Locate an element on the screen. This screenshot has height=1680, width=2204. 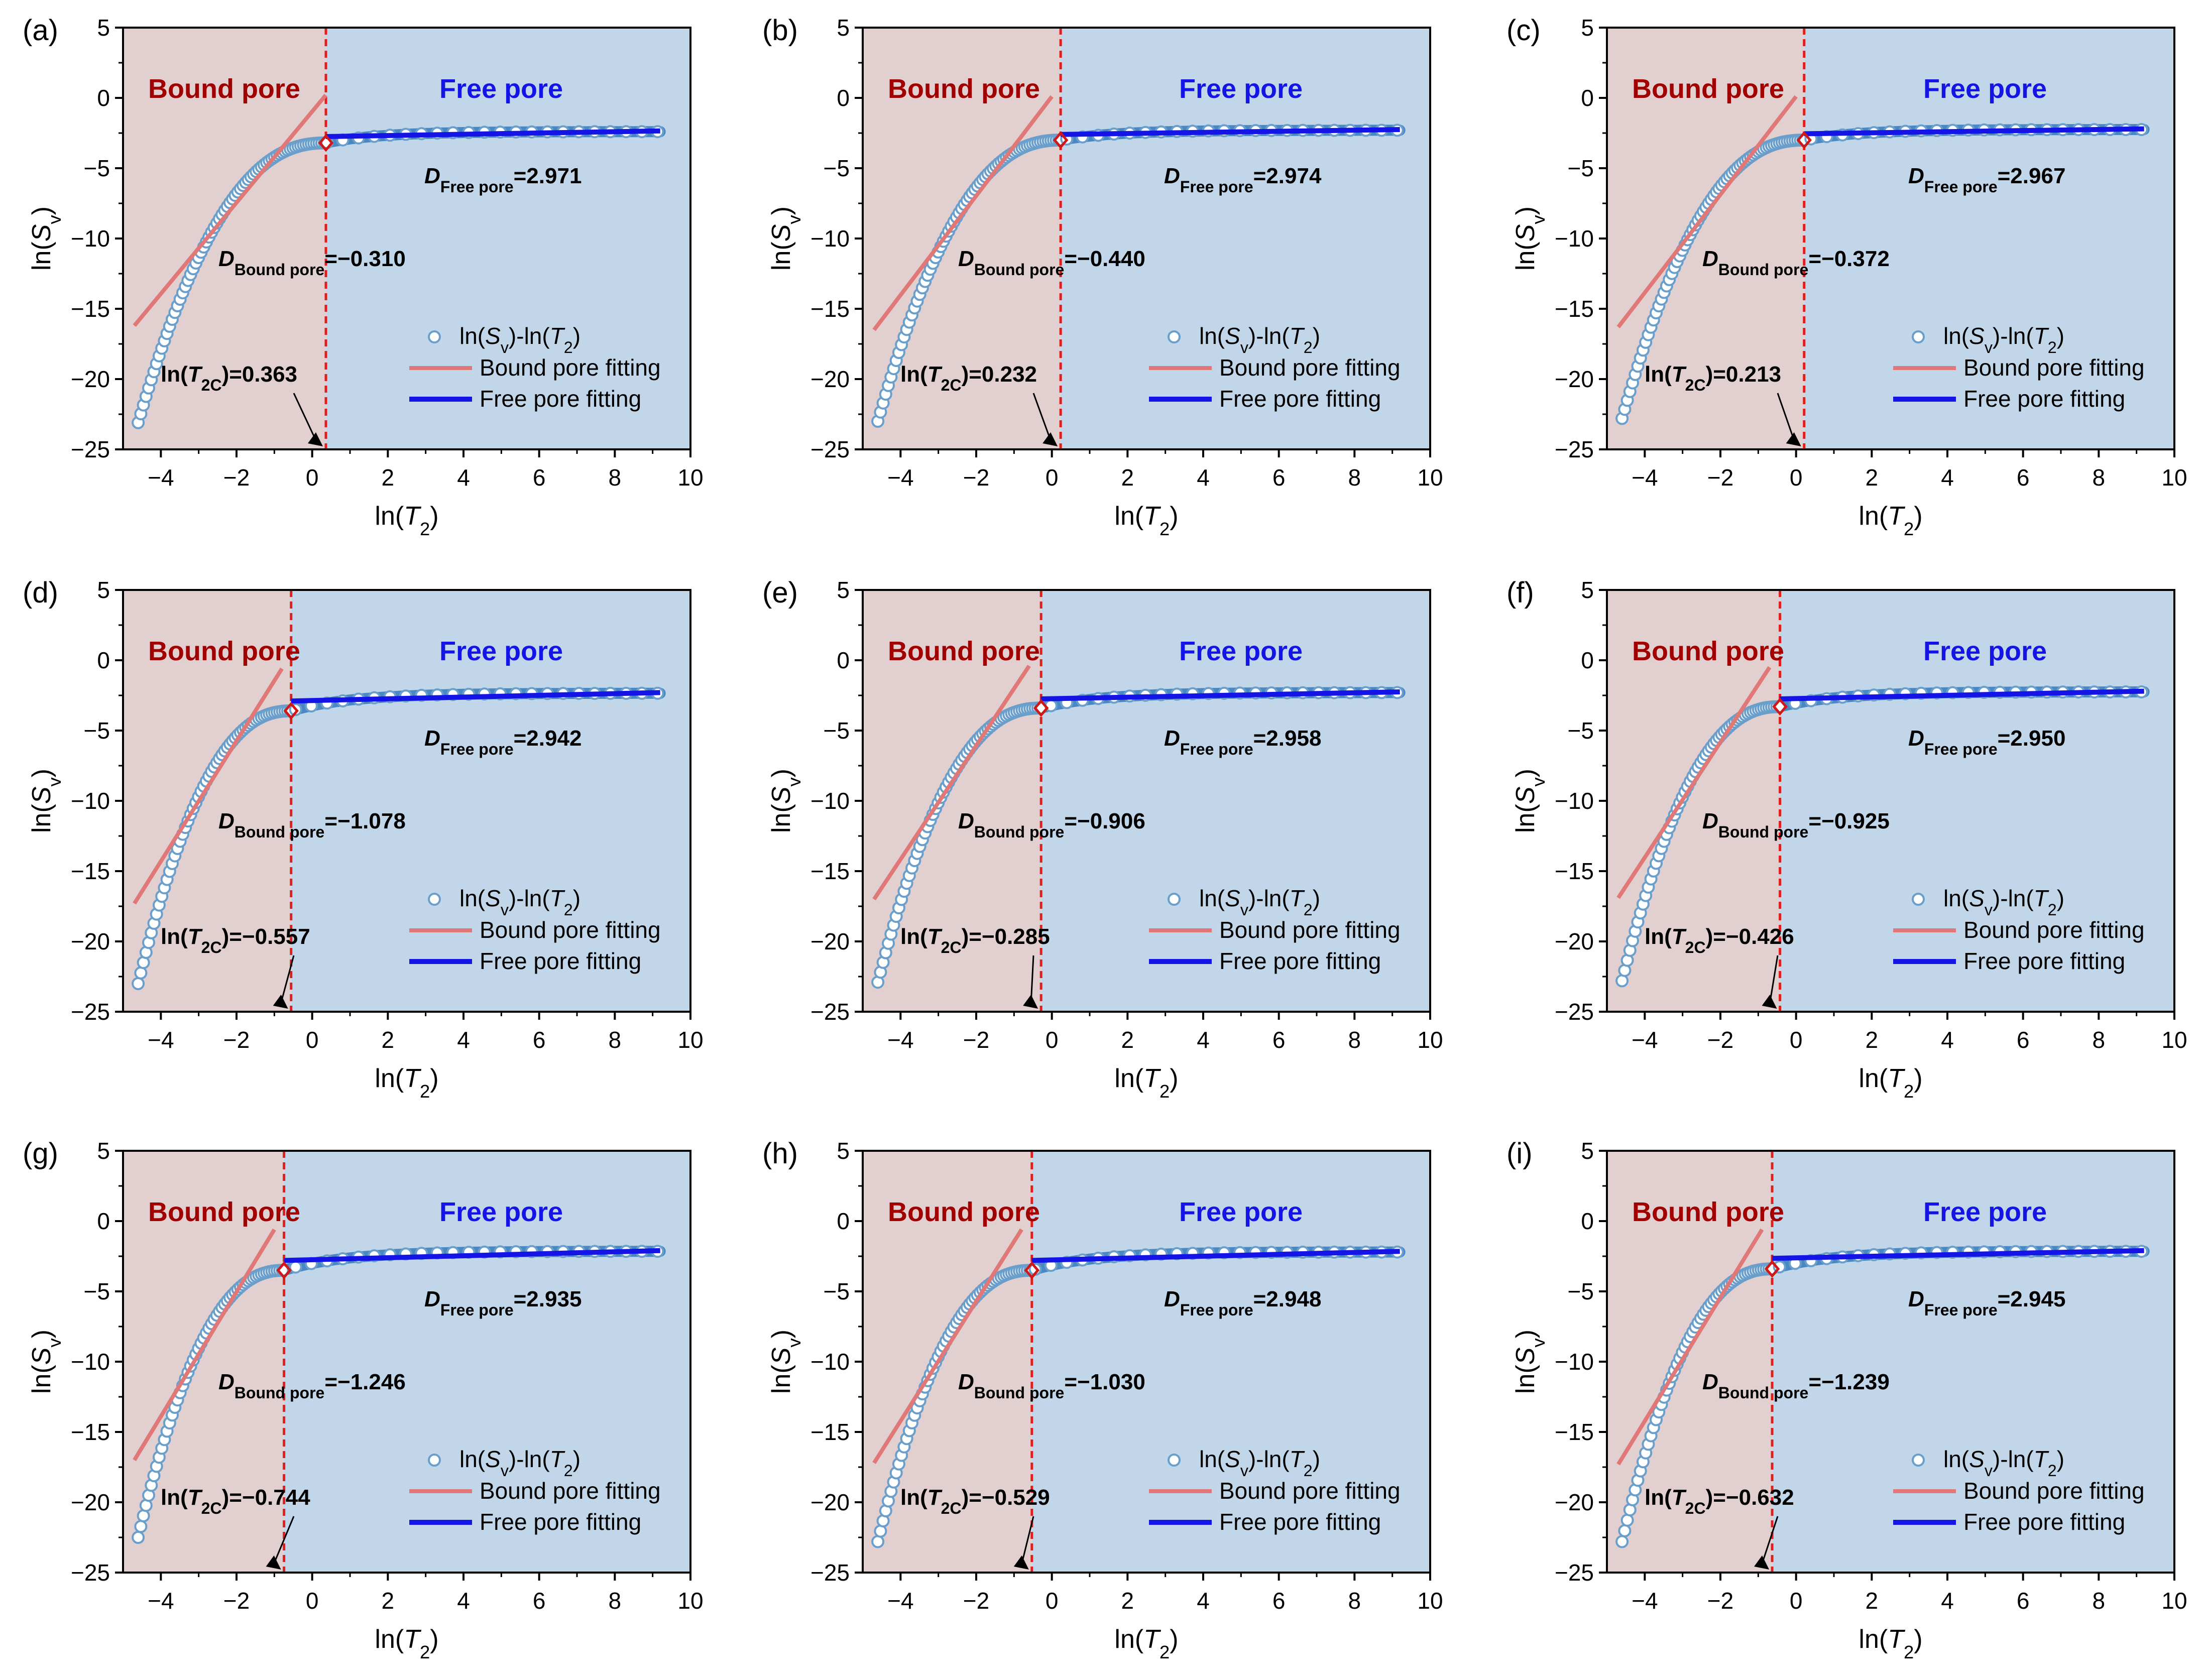
panel-letter: (e) is located at coordinates (780, 592).